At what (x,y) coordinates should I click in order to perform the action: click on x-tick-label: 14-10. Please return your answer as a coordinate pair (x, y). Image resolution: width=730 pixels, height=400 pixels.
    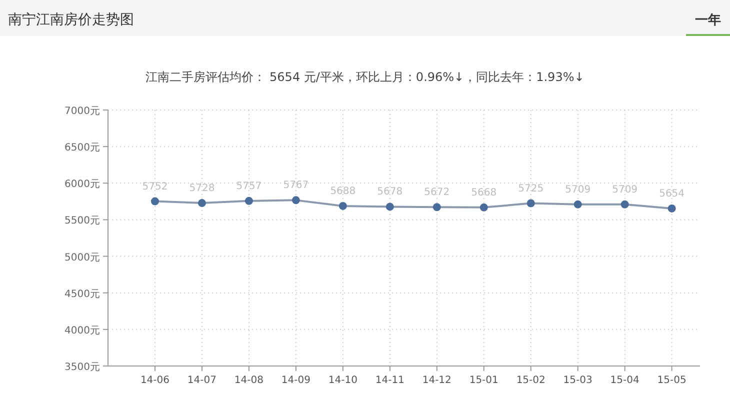
    Looking at the image, I should click on (343, 380).